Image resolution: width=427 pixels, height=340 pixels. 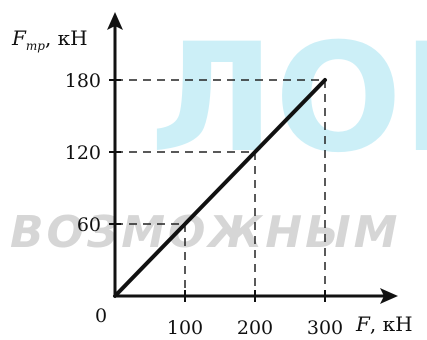 What do you see at coordinates (83, 153) in the screenshot?
I see `y-tick-label: 120` at bounding box center [83, 153].